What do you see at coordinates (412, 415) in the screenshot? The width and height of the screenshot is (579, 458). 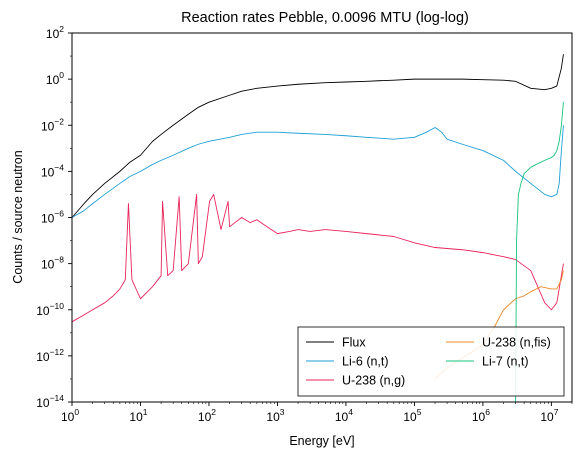 I see `x-tick-label: 10⁵` at bounding box center [412, 415].